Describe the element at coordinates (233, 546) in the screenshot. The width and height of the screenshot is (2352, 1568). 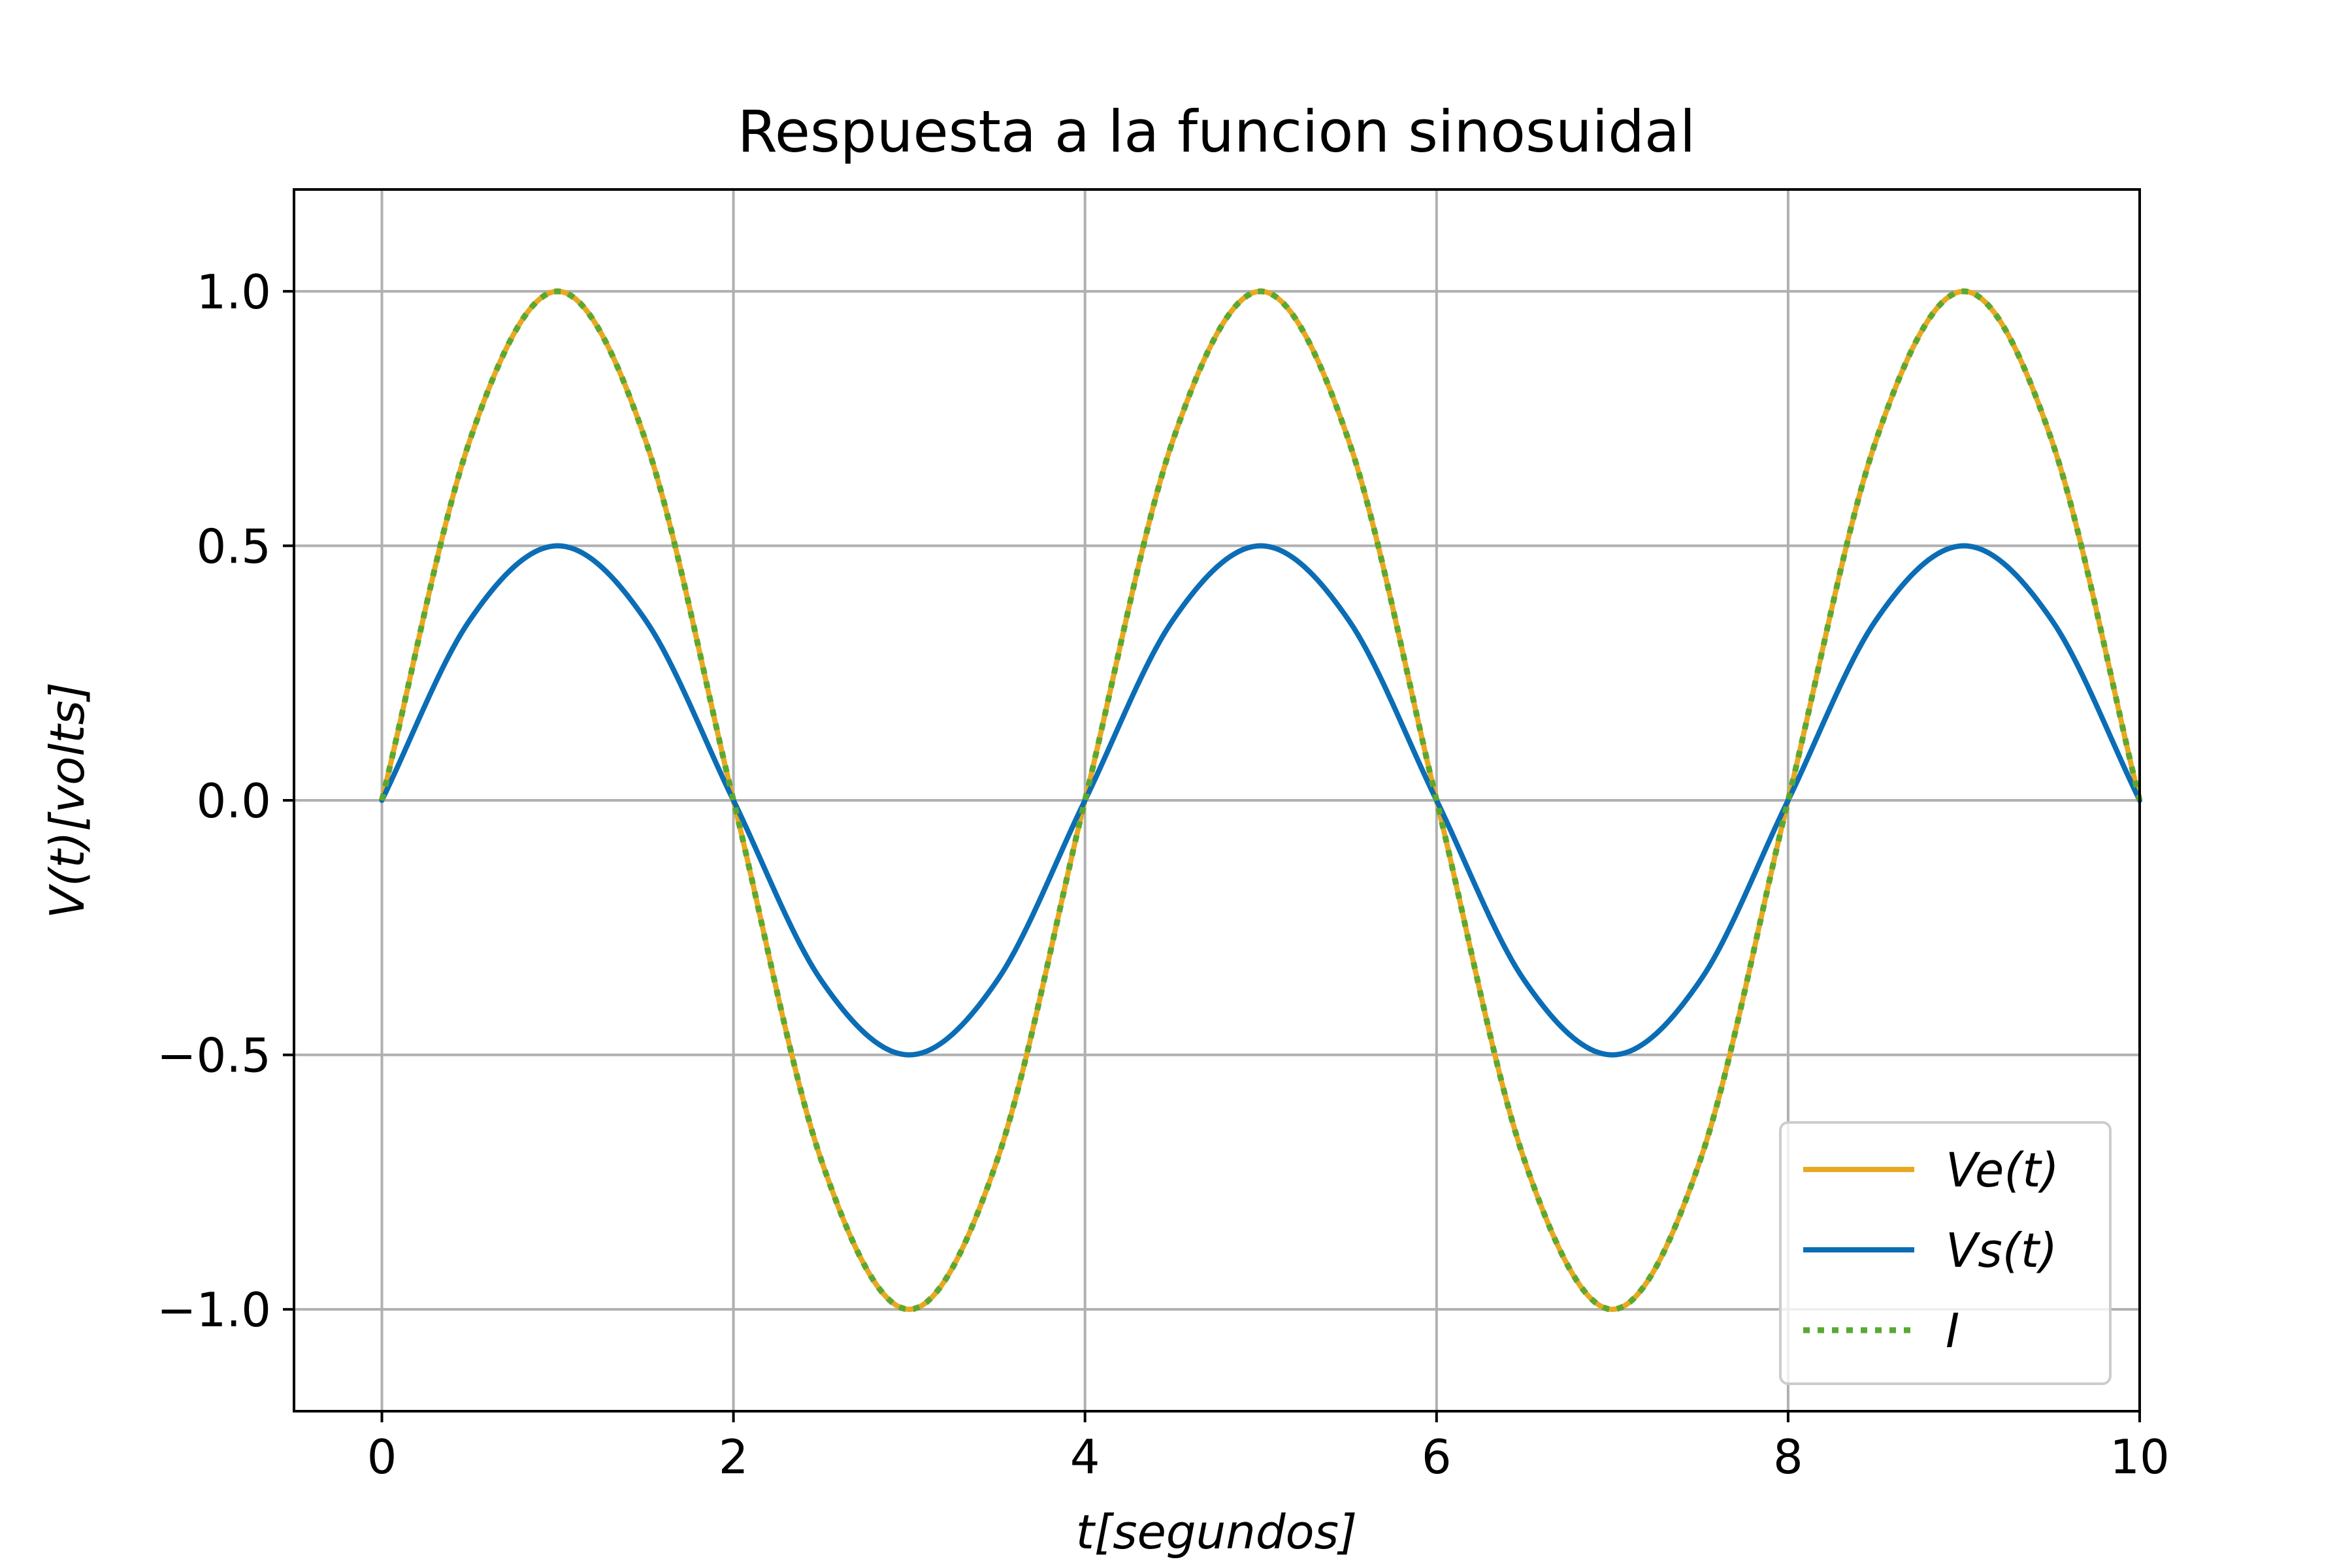
I see `y-tick-label: 0.5` at that location.